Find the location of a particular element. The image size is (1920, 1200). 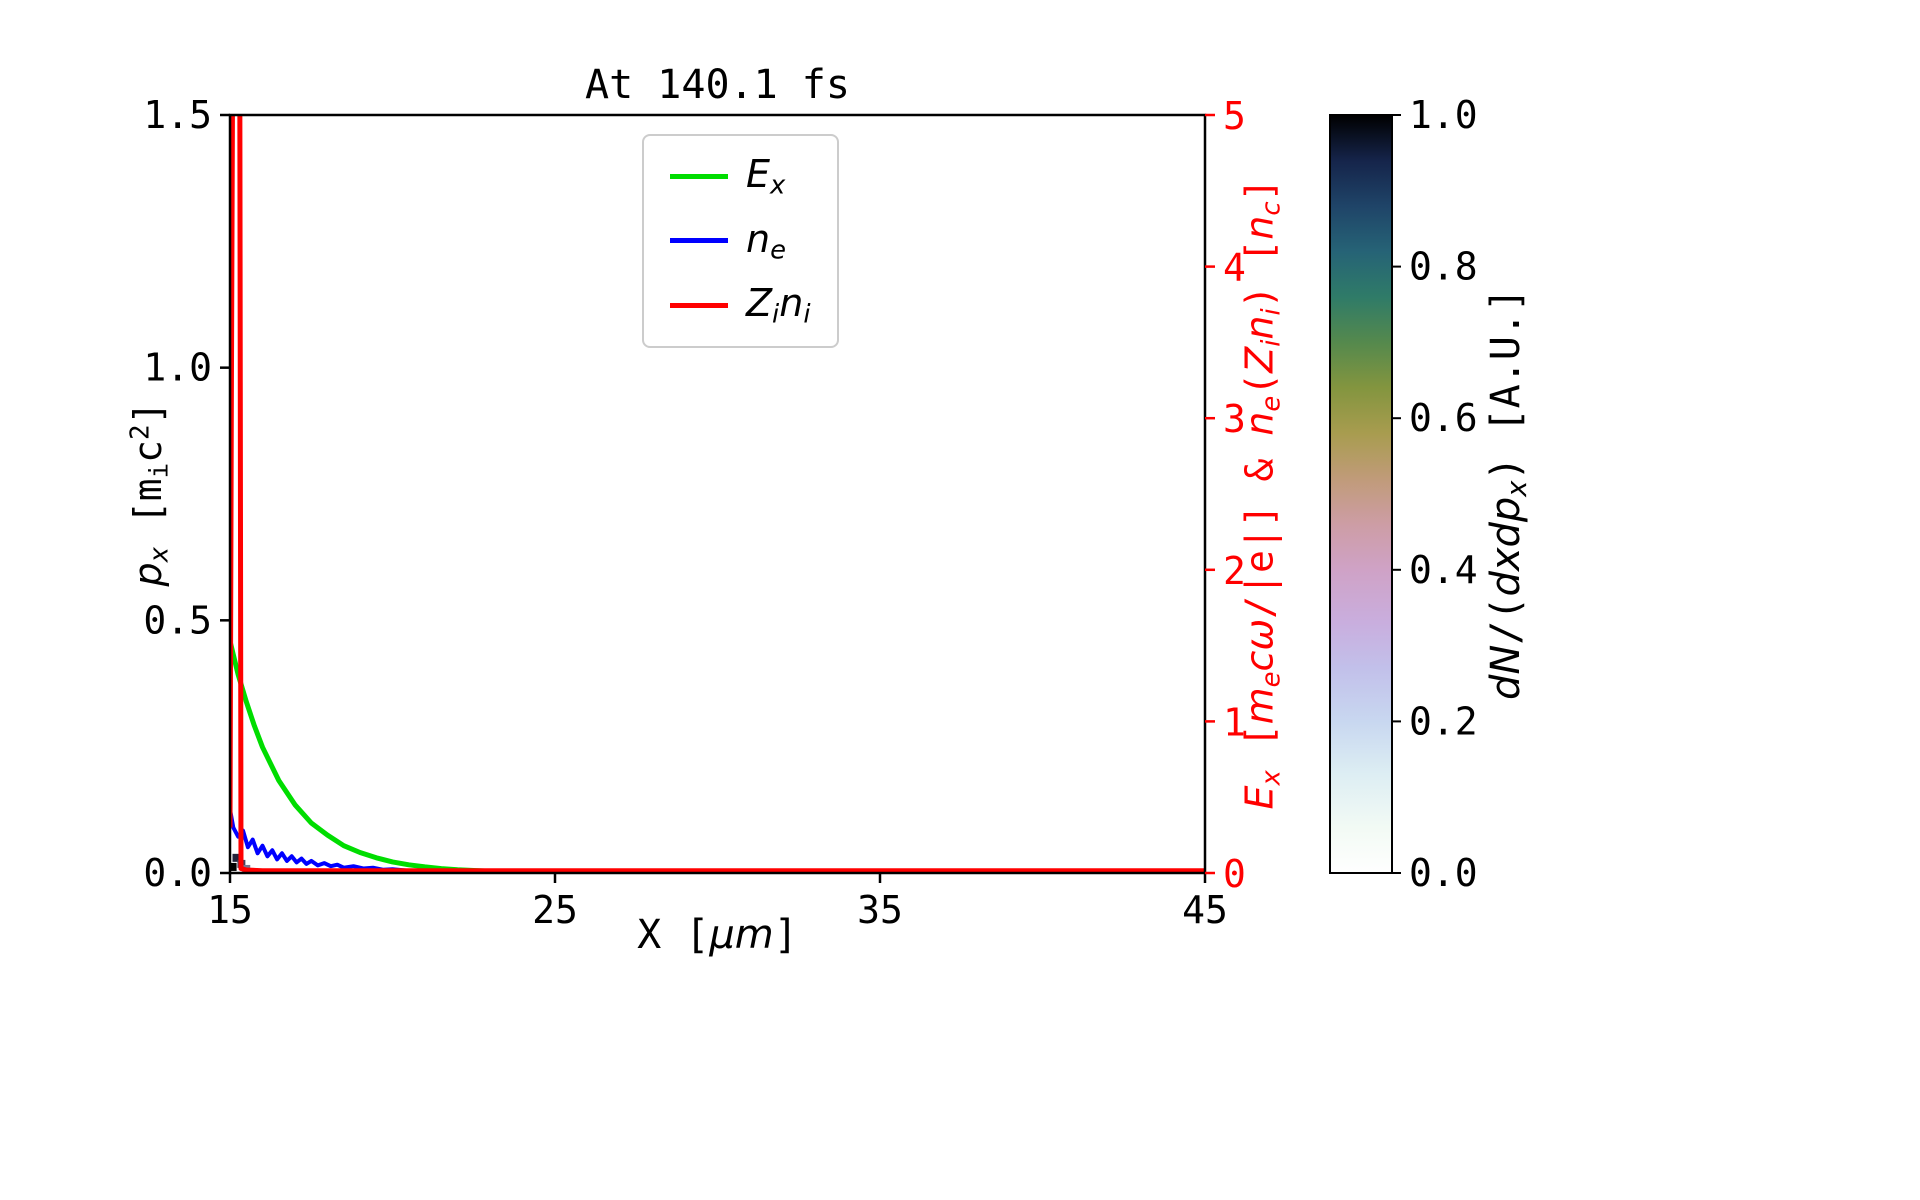

y-axis-label-left: px [mic2] is located at coordinates (150, 494).